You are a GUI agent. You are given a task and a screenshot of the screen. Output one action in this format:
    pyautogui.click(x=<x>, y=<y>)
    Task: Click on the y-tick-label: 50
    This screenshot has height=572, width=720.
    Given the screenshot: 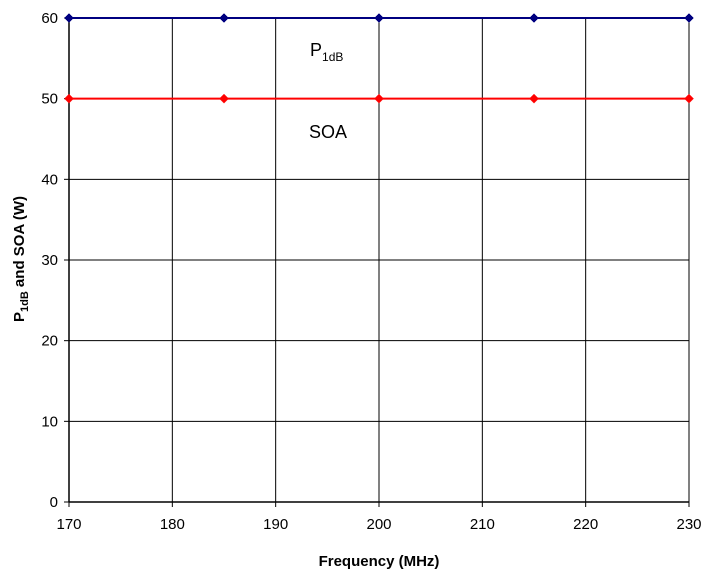 What is the action you would take?
    pyautogui.click(x=49, y=99)
    